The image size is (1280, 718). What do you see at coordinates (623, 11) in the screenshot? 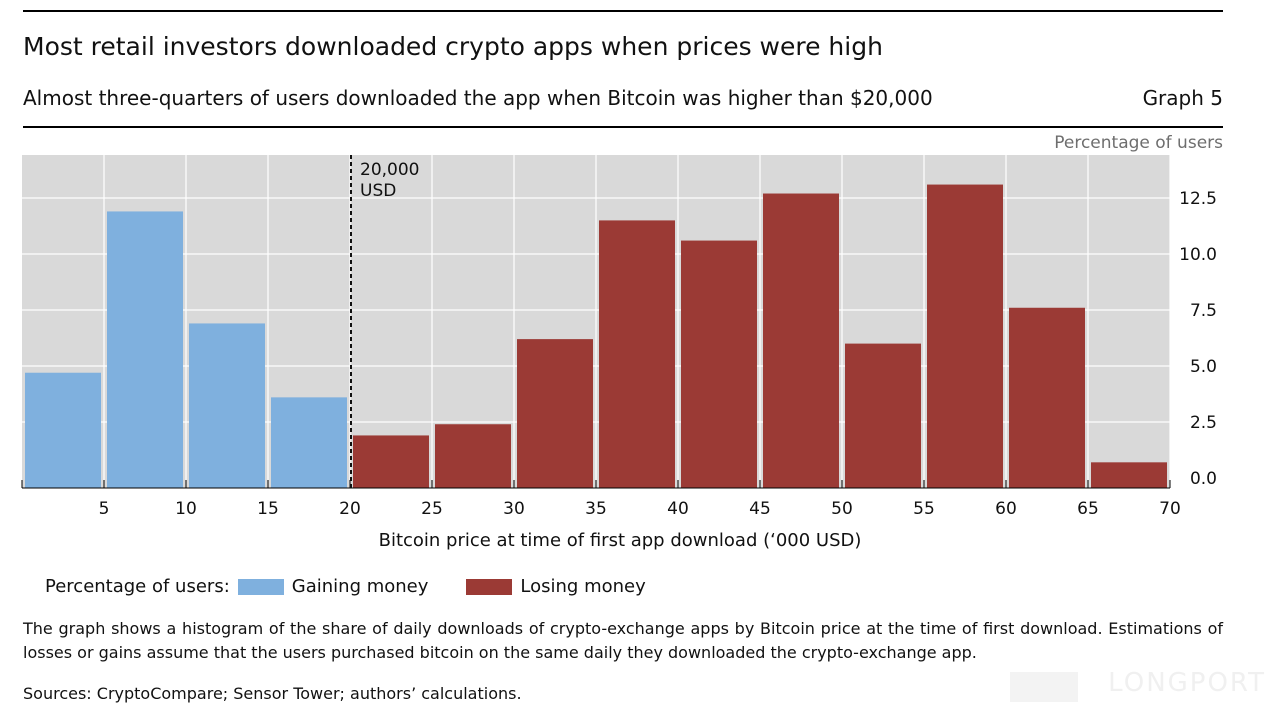
I see `top-rule` at bounding box center [623, 11].